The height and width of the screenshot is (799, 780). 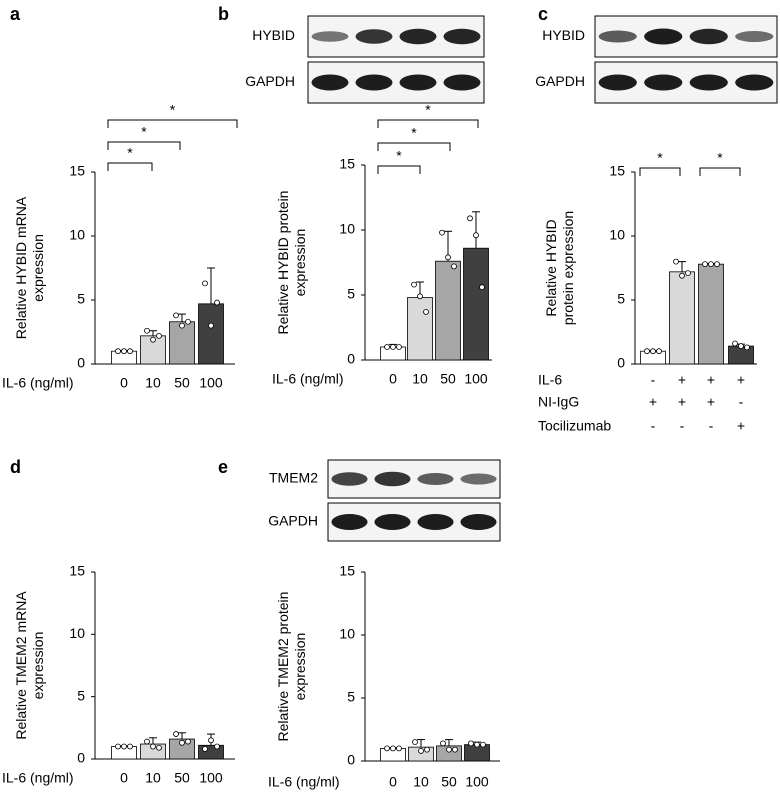 I want to click on panel-label: a, so click(x=15, y=14).